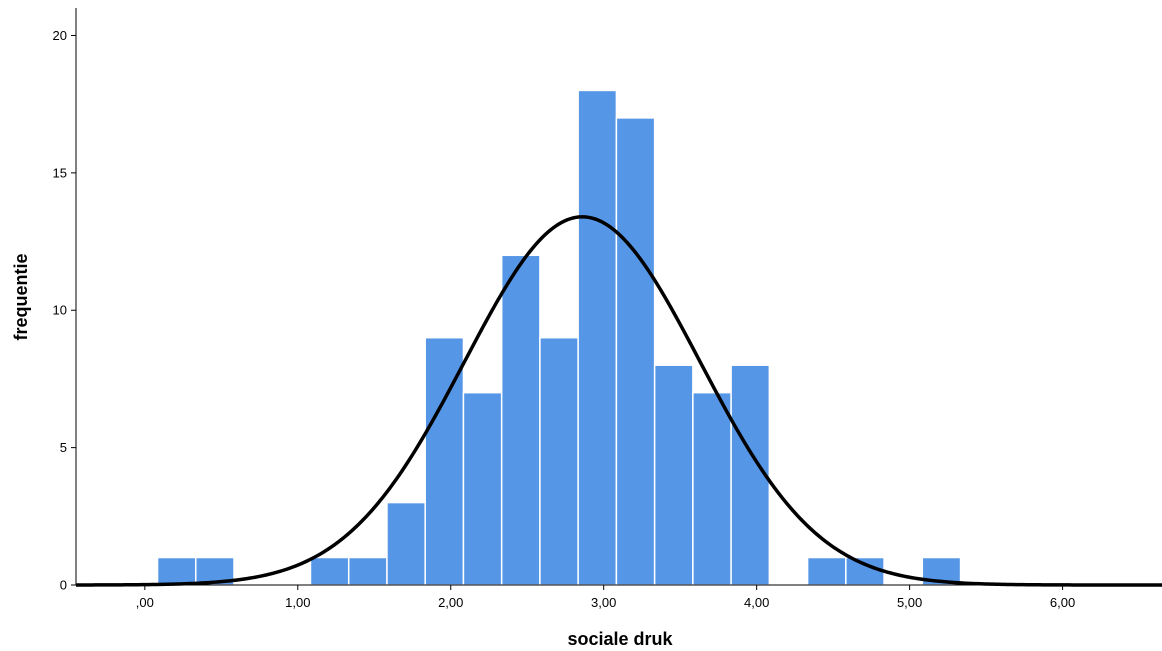  Describe the element at coordinates (63, 585) in the screenshot. I see `y-tick-label: 0` at that location.